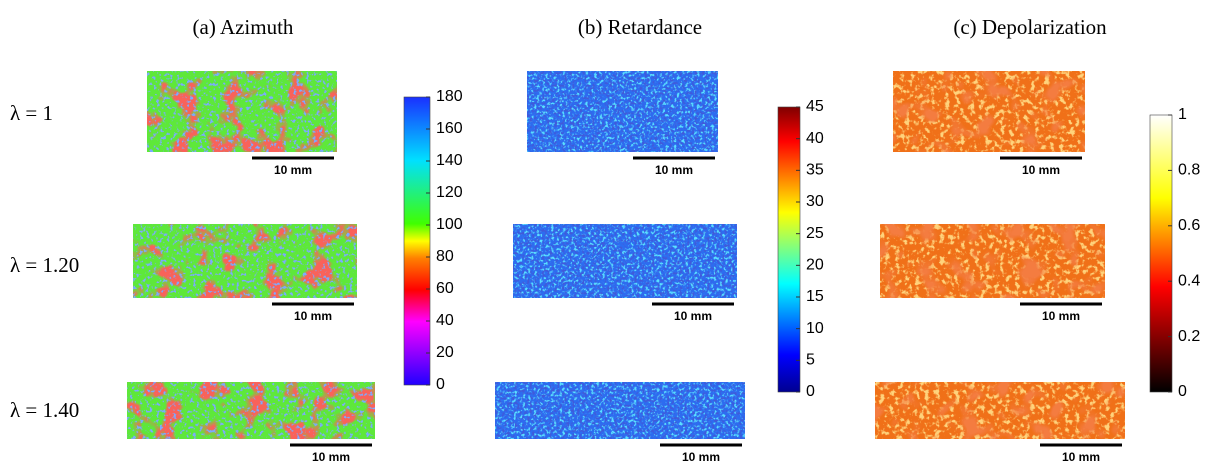  What do you see at coordinates (1189, 170) in the screenshot?
I see `colorbar-tick-label: 0.8` at bounding box center [1189, 170].